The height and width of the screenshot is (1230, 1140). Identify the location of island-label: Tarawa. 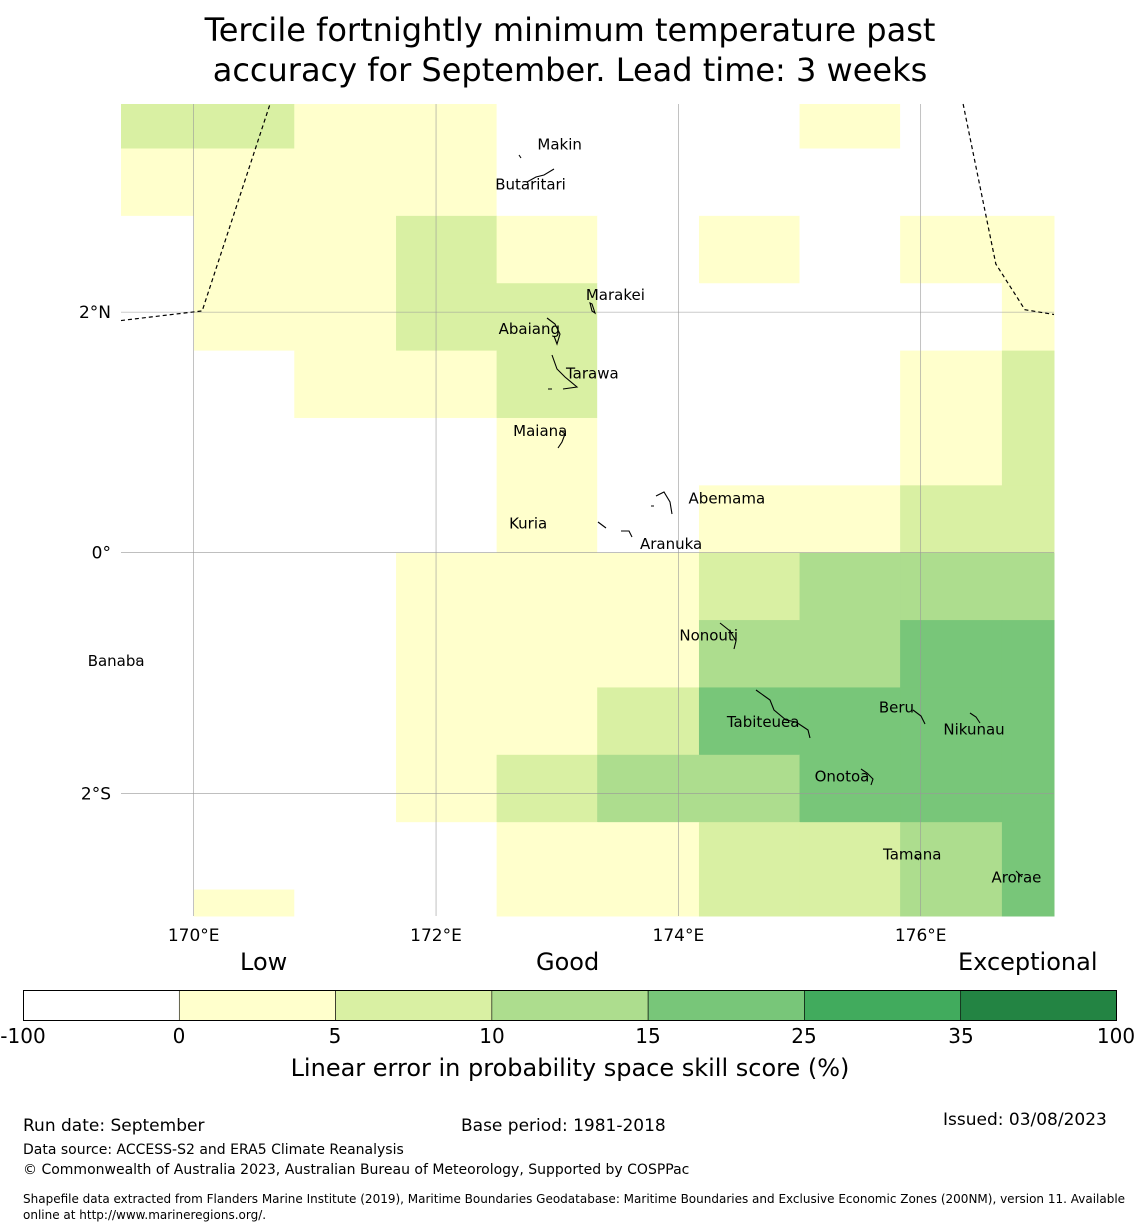
(592, 373).